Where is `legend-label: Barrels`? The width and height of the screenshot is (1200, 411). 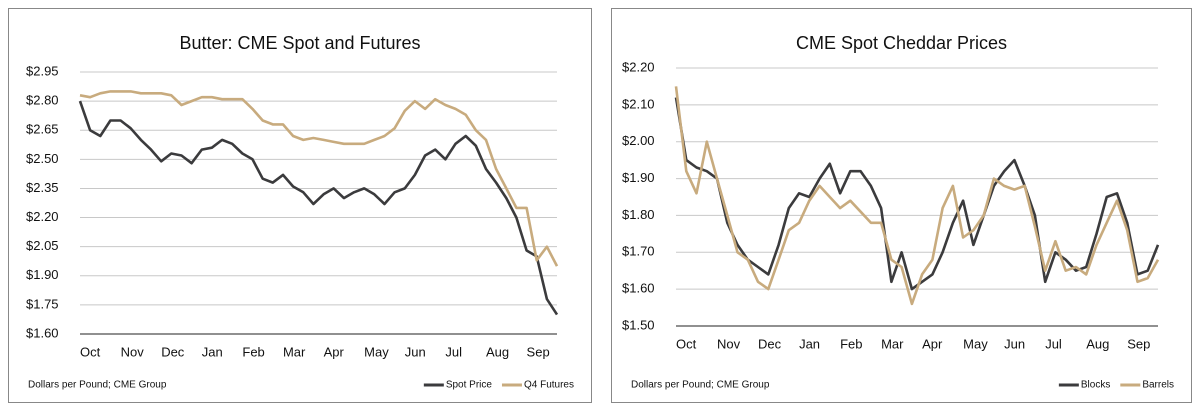
legend-label: Barrels is located at coordinates (1158, 385).